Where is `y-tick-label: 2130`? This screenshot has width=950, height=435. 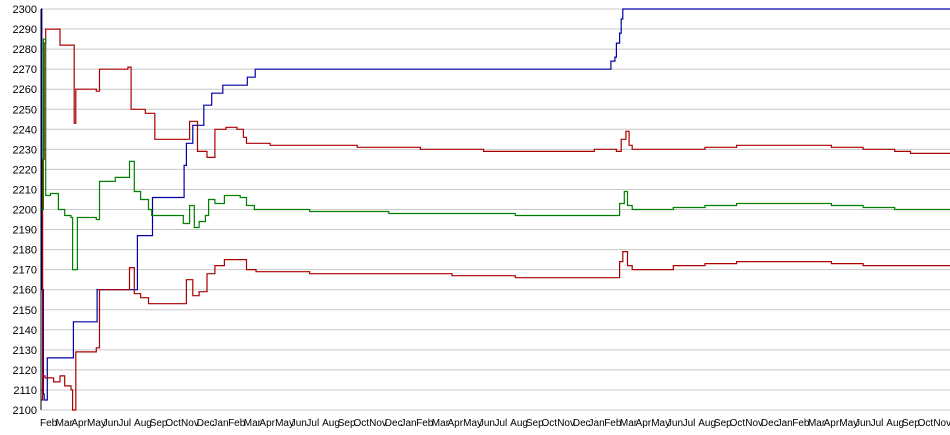 y-tick-label: 2130 is located at coordinates (25, 351).